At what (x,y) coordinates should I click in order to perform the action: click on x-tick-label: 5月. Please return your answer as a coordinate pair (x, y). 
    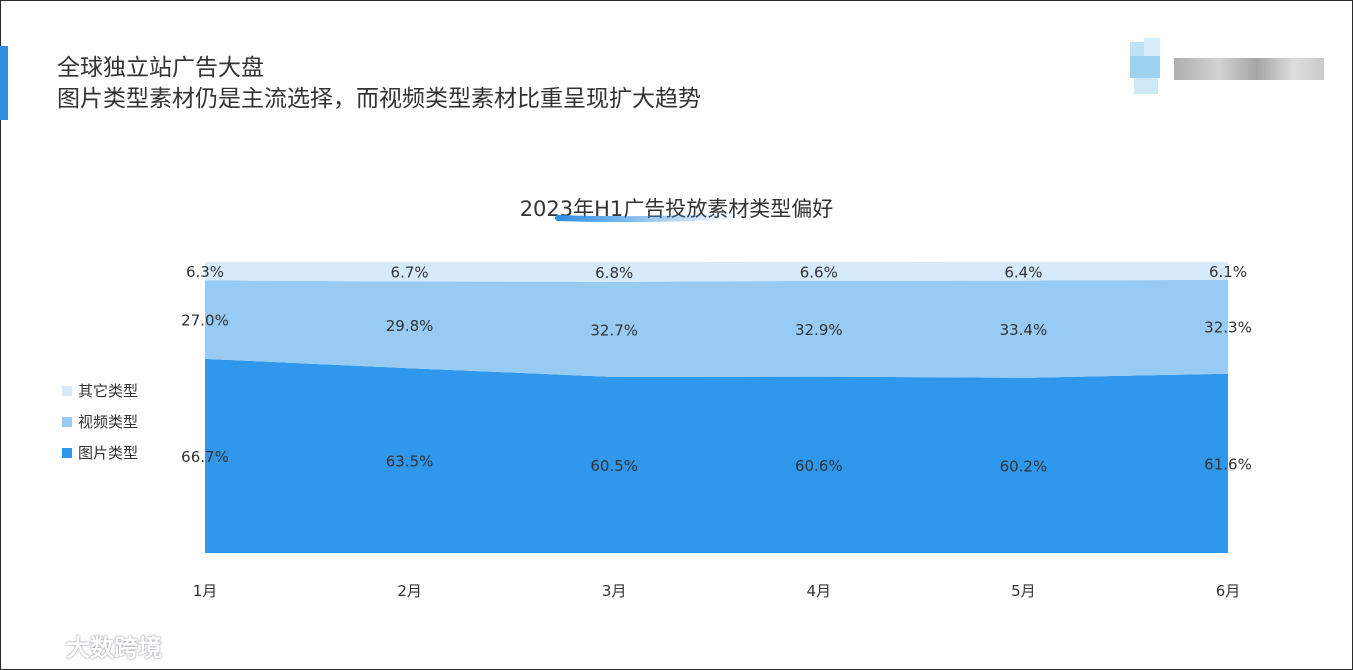
    Looking at the image, I should click on (1023, 591).